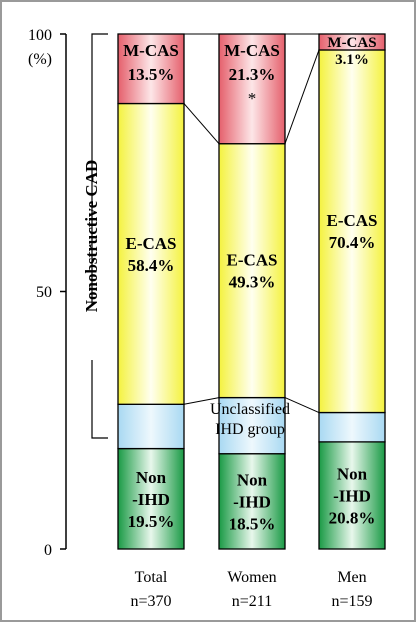  I want to click on label-ecas-women-1: 49.3%, so click(252, 282).